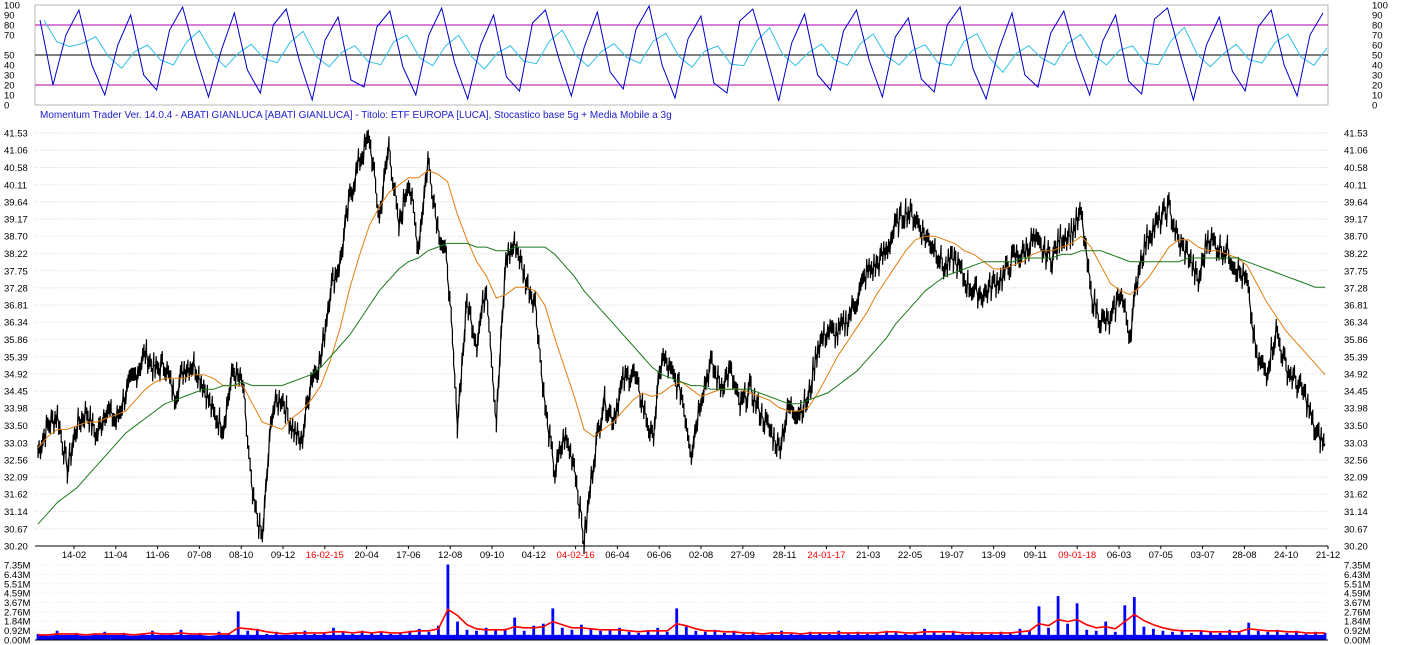 The width and height of the screenshot is (1401, 645). Describe the element at coordinates (1380, 6) in the screenshot. I see `stoch-tick-right: 100` at that location.